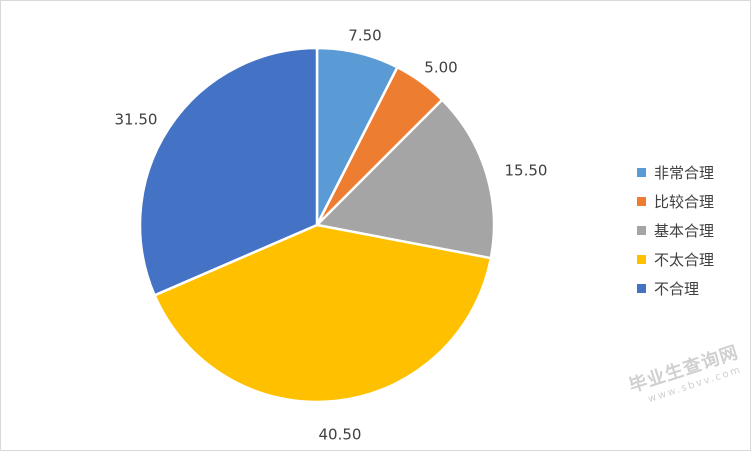 Image resolution: width=751 pixels, height=451 pixels. I want to click on legend-item-4: 不太合理, so click(675, 259).